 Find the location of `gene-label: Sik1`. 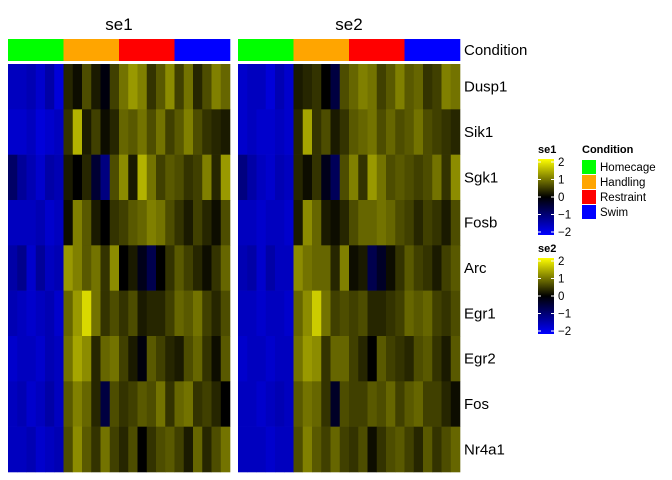

gene-label: Sik1 is located at coordinates (478, 132).